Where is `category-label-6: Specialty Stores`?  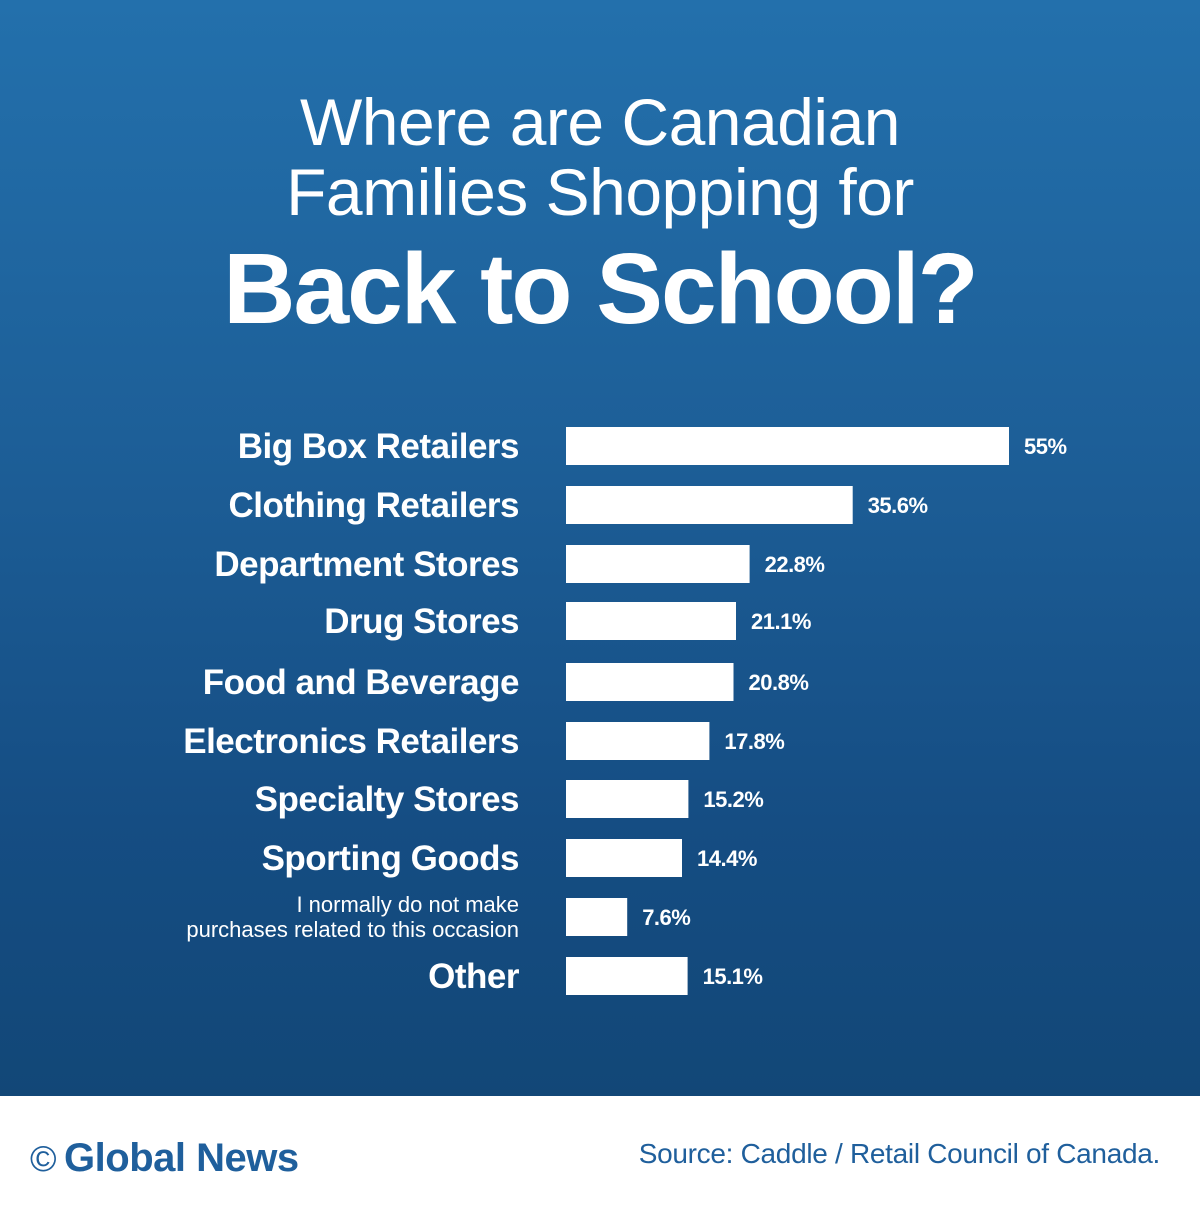
category-label-6: Specialty Stores is located at coordinates (387, 799).